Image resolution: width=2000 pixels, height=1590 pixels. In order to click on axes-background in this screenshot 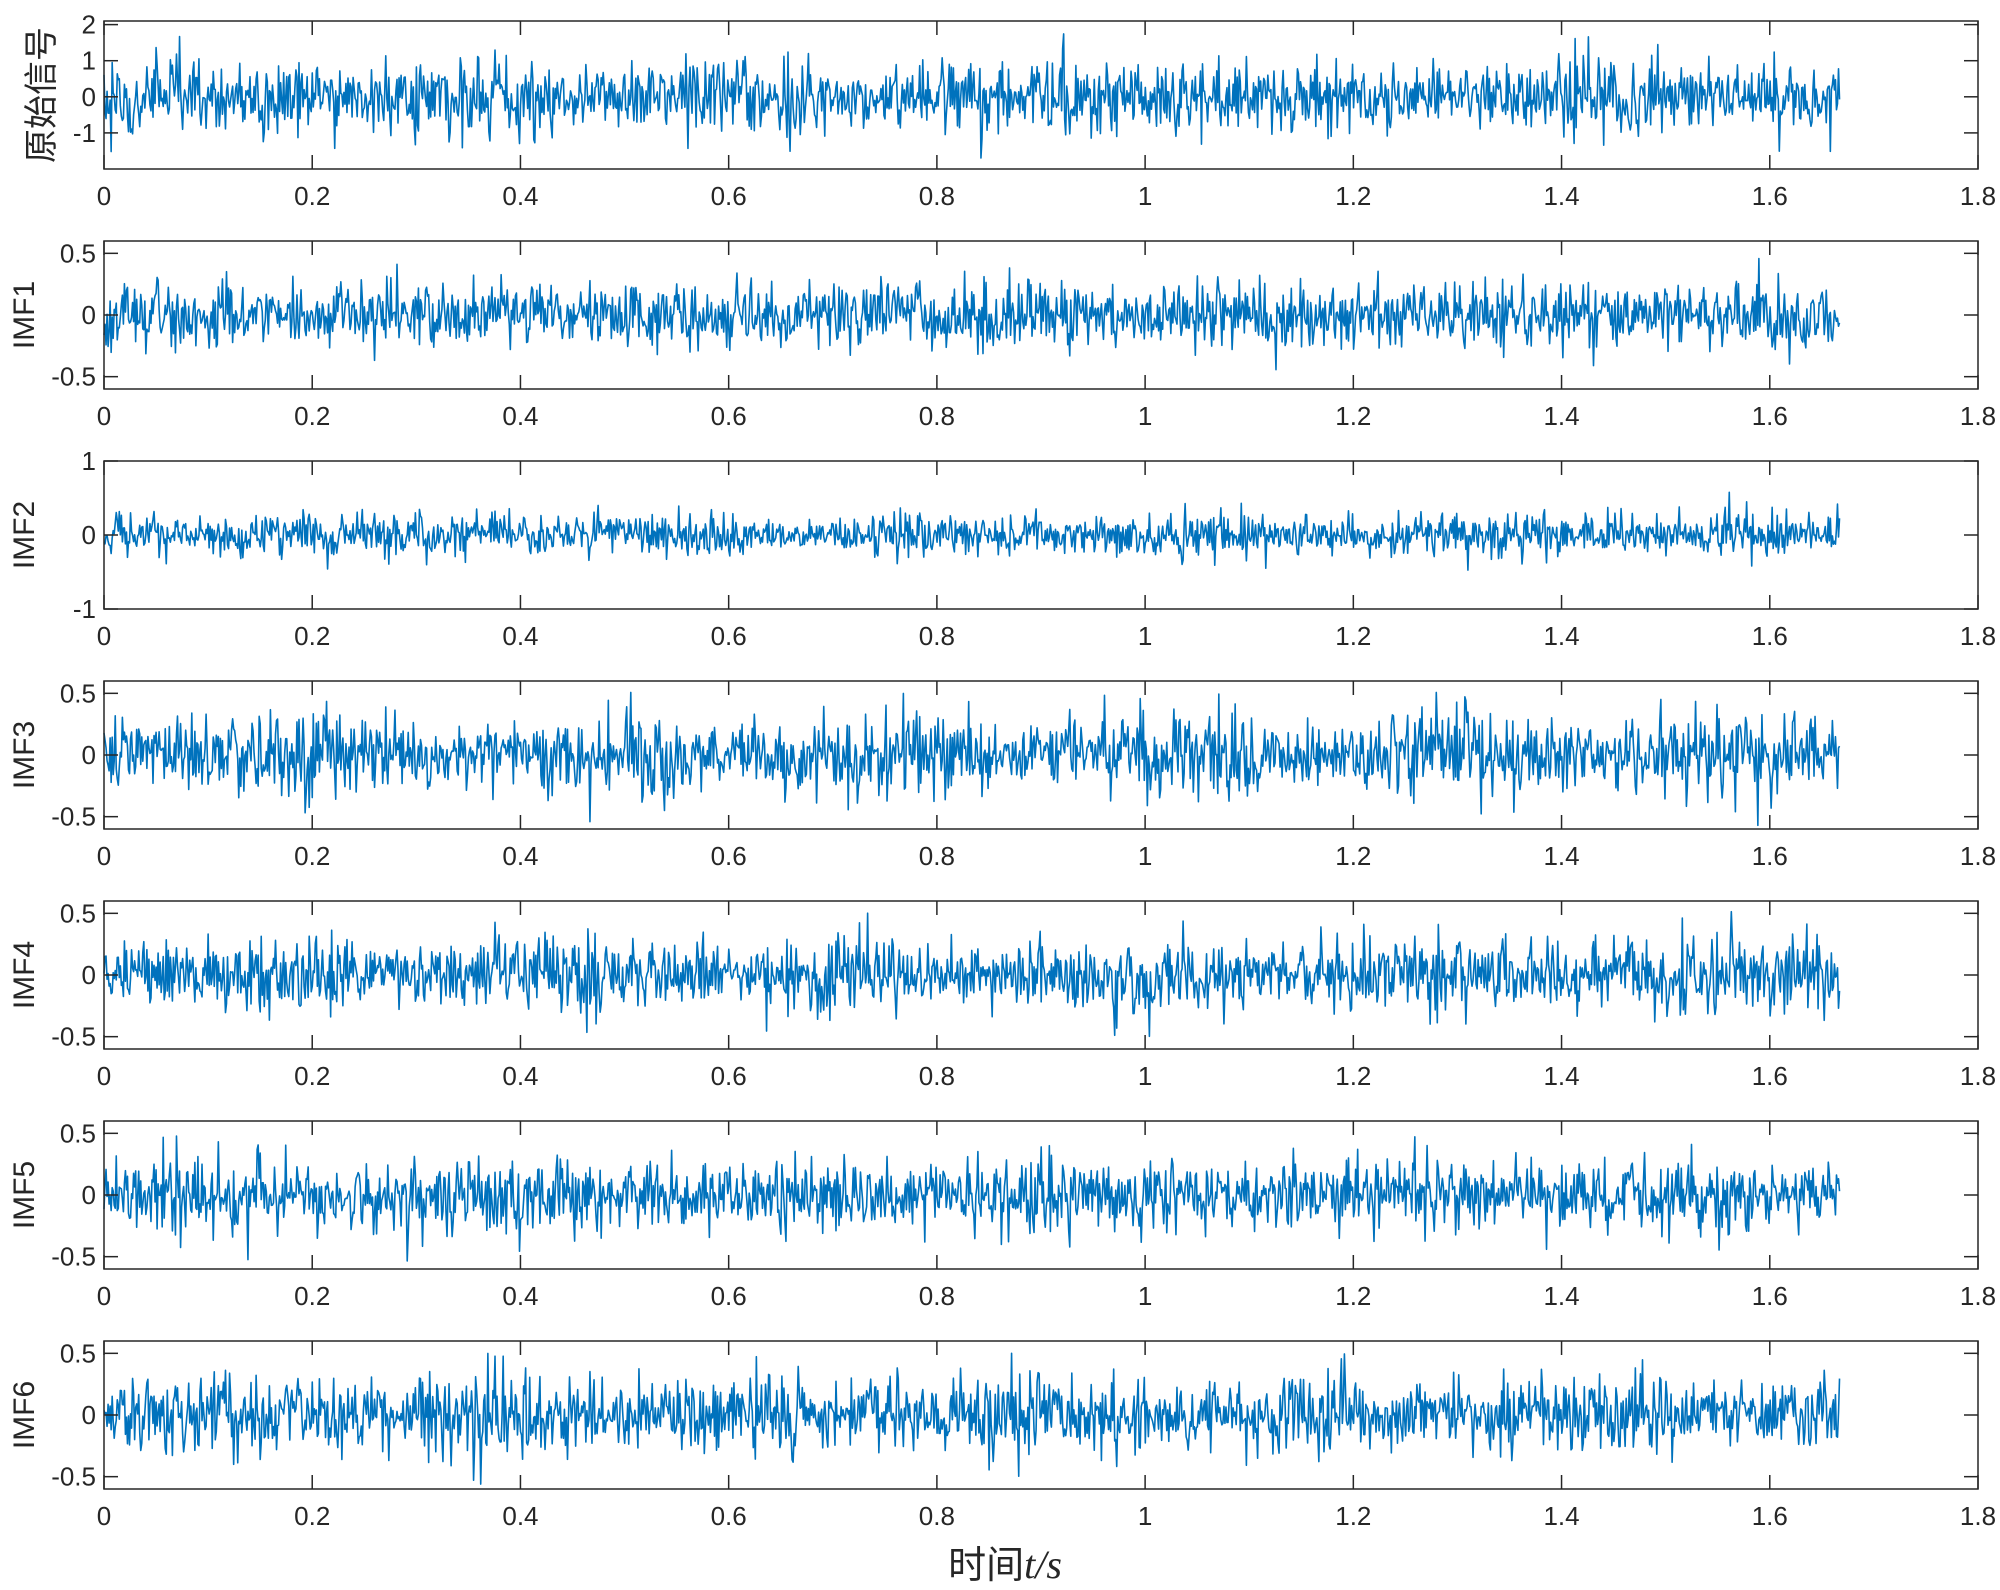, I will do `click(1041, 535)`.